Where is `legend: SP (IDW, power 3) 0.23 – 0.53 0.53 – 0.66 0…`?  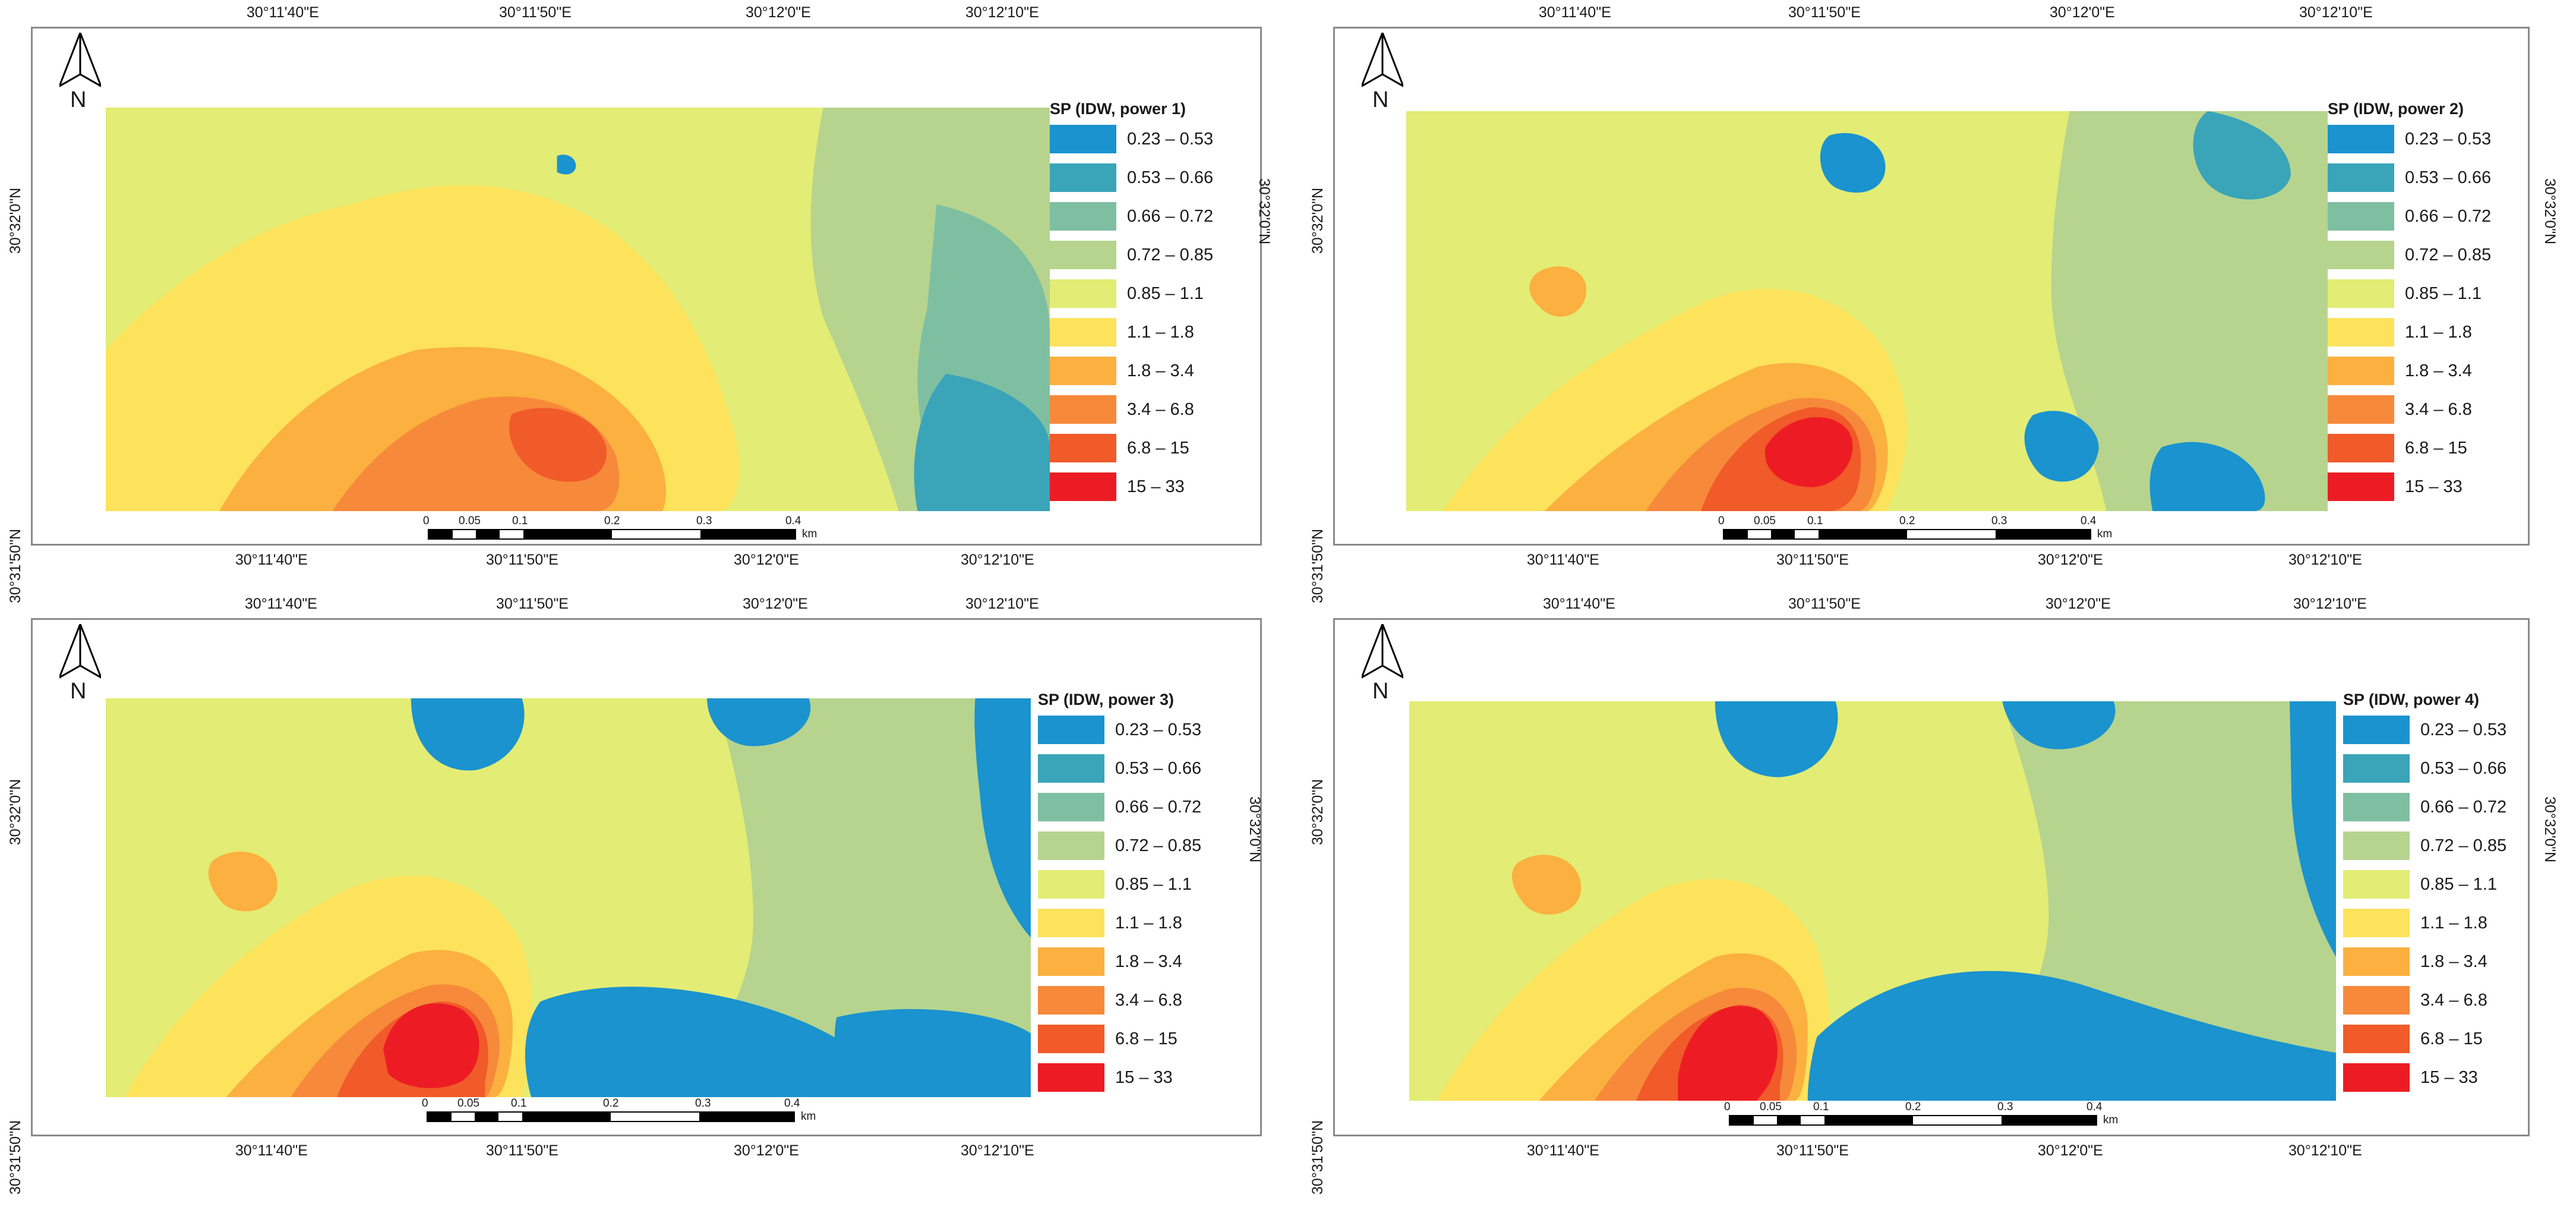
legend: SP (IDW, power 3) 0.23 – 0.53 0.53 – 0.66 0… is located at coordinates (1133, 899).